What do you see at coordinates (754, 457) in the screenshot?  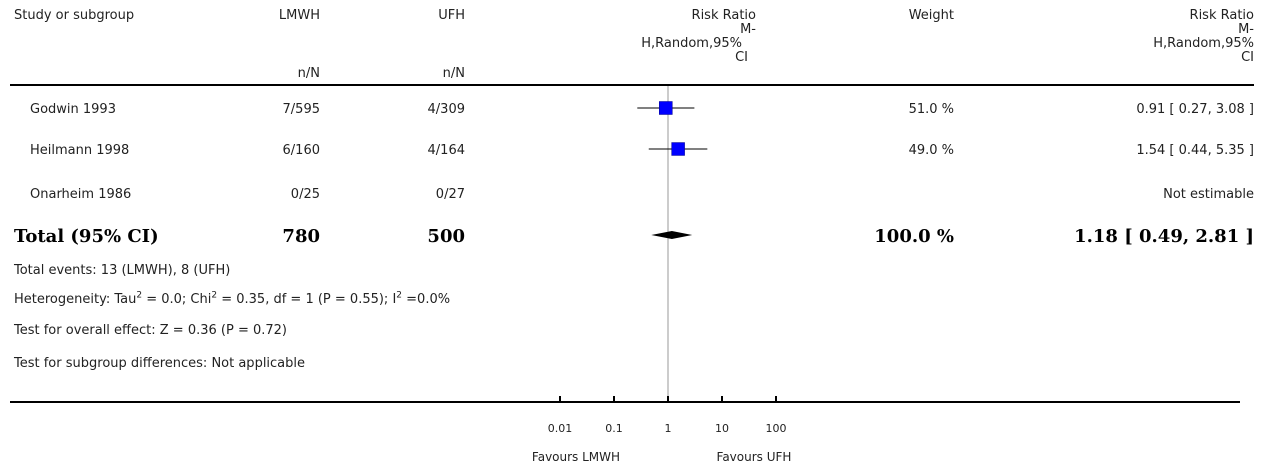 I see `favours-right-label: Favours UFH` at bounding box center [754, 457].